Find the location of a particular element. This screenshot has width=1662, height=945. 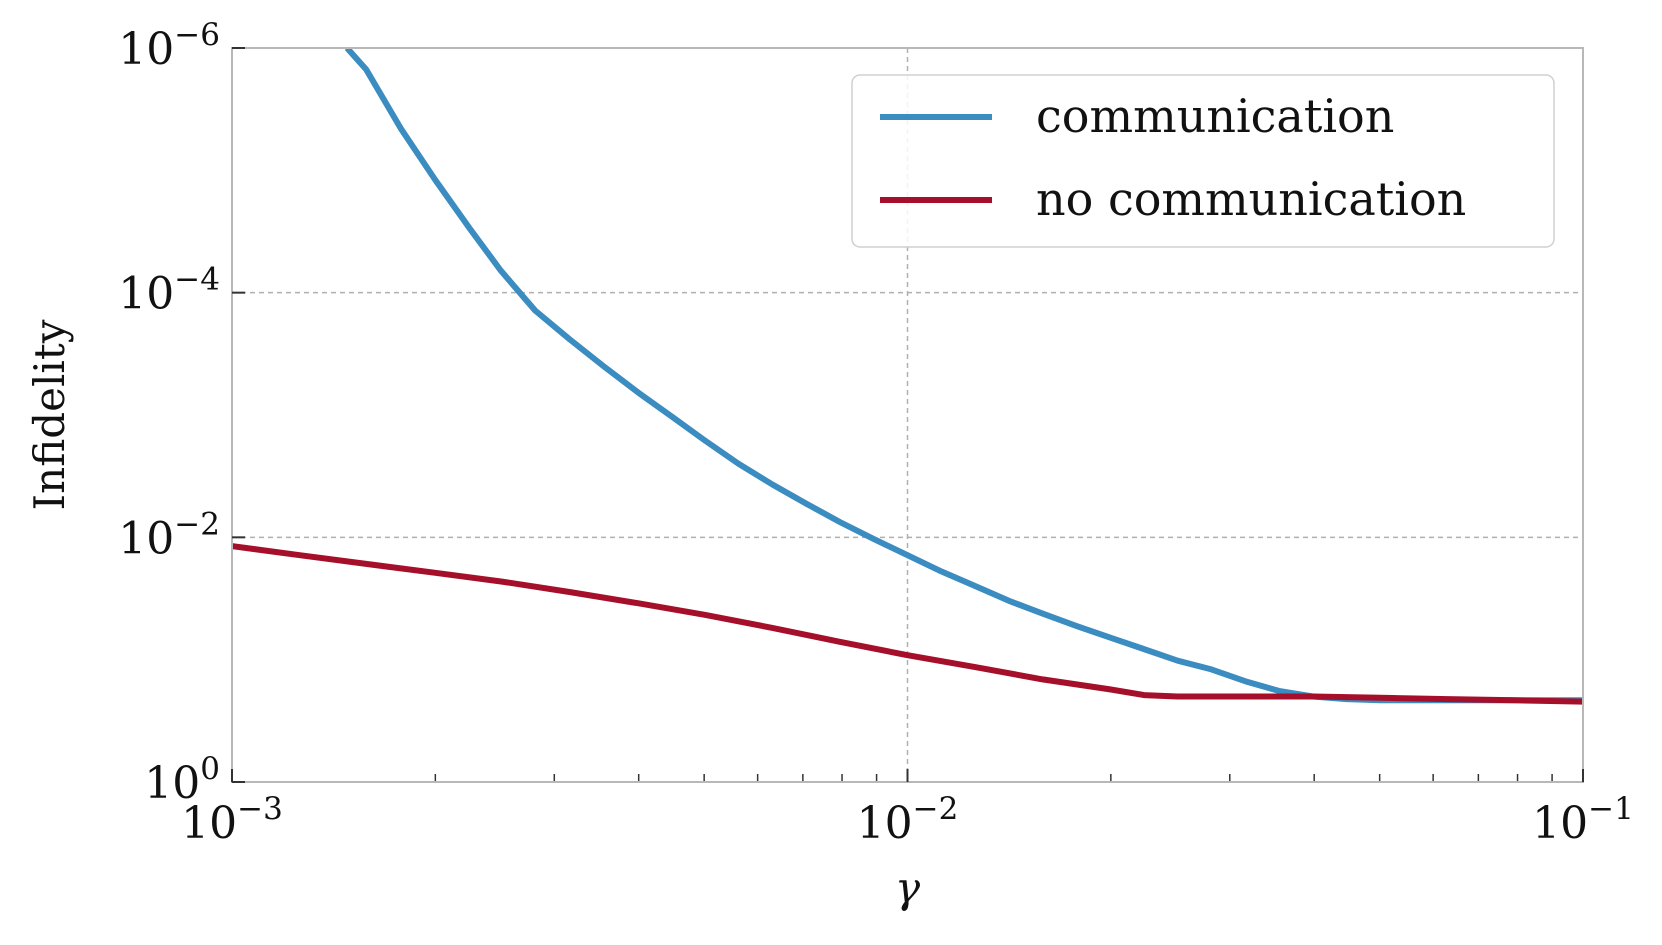

series-line-no-communication is located at coordinates (907, 624).